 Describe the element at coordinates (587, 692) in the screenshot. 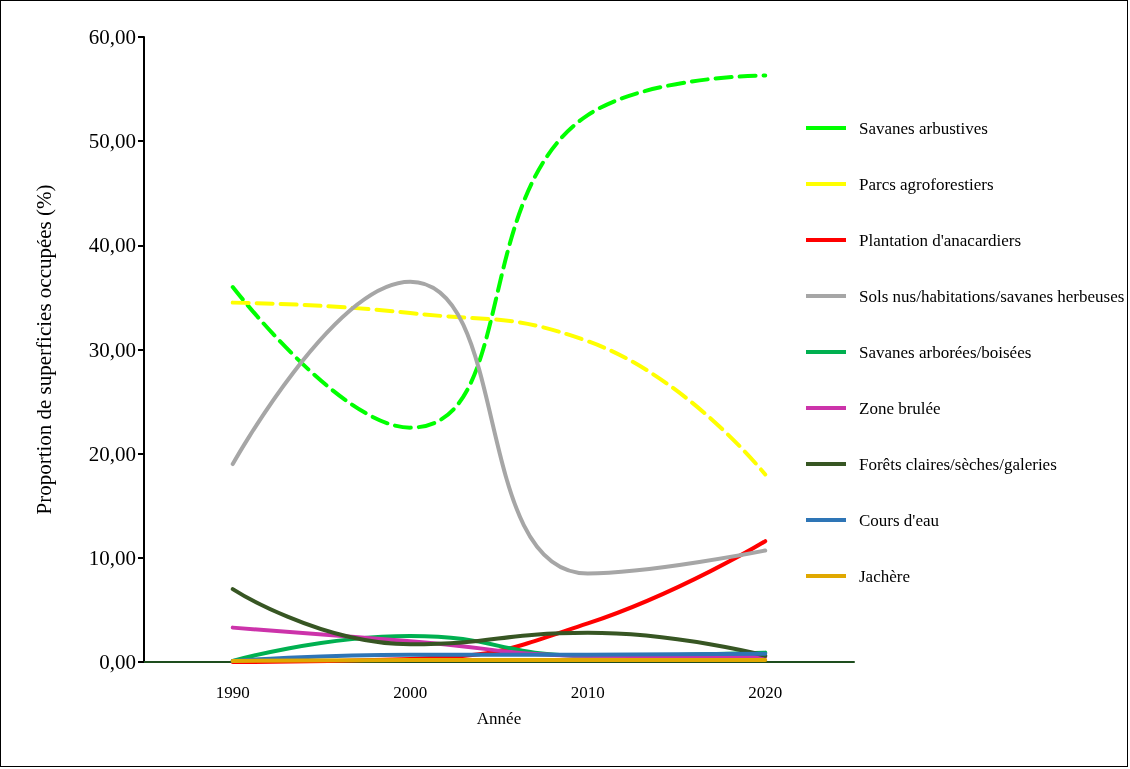

I see `x-tick-label: 2010` at that location.